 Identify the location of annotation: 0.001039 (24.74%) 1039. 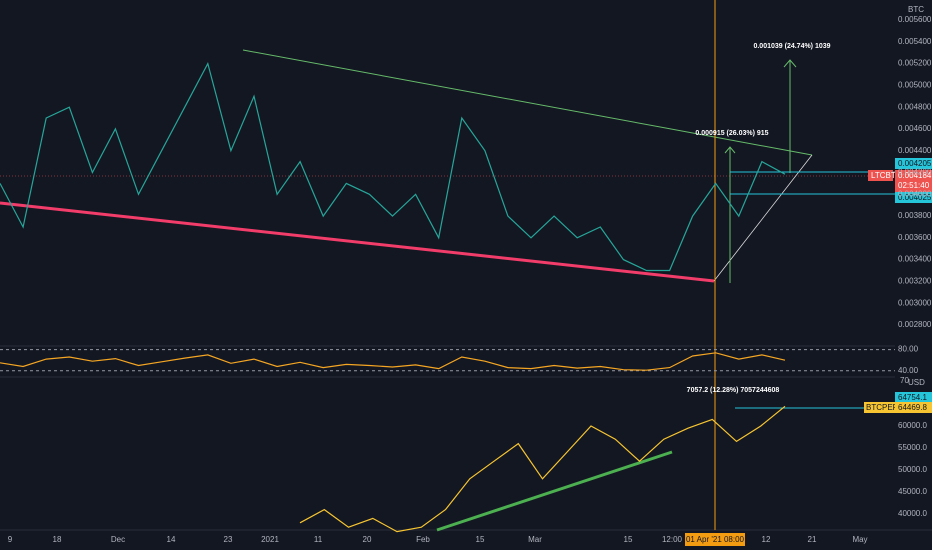
(791, 46).